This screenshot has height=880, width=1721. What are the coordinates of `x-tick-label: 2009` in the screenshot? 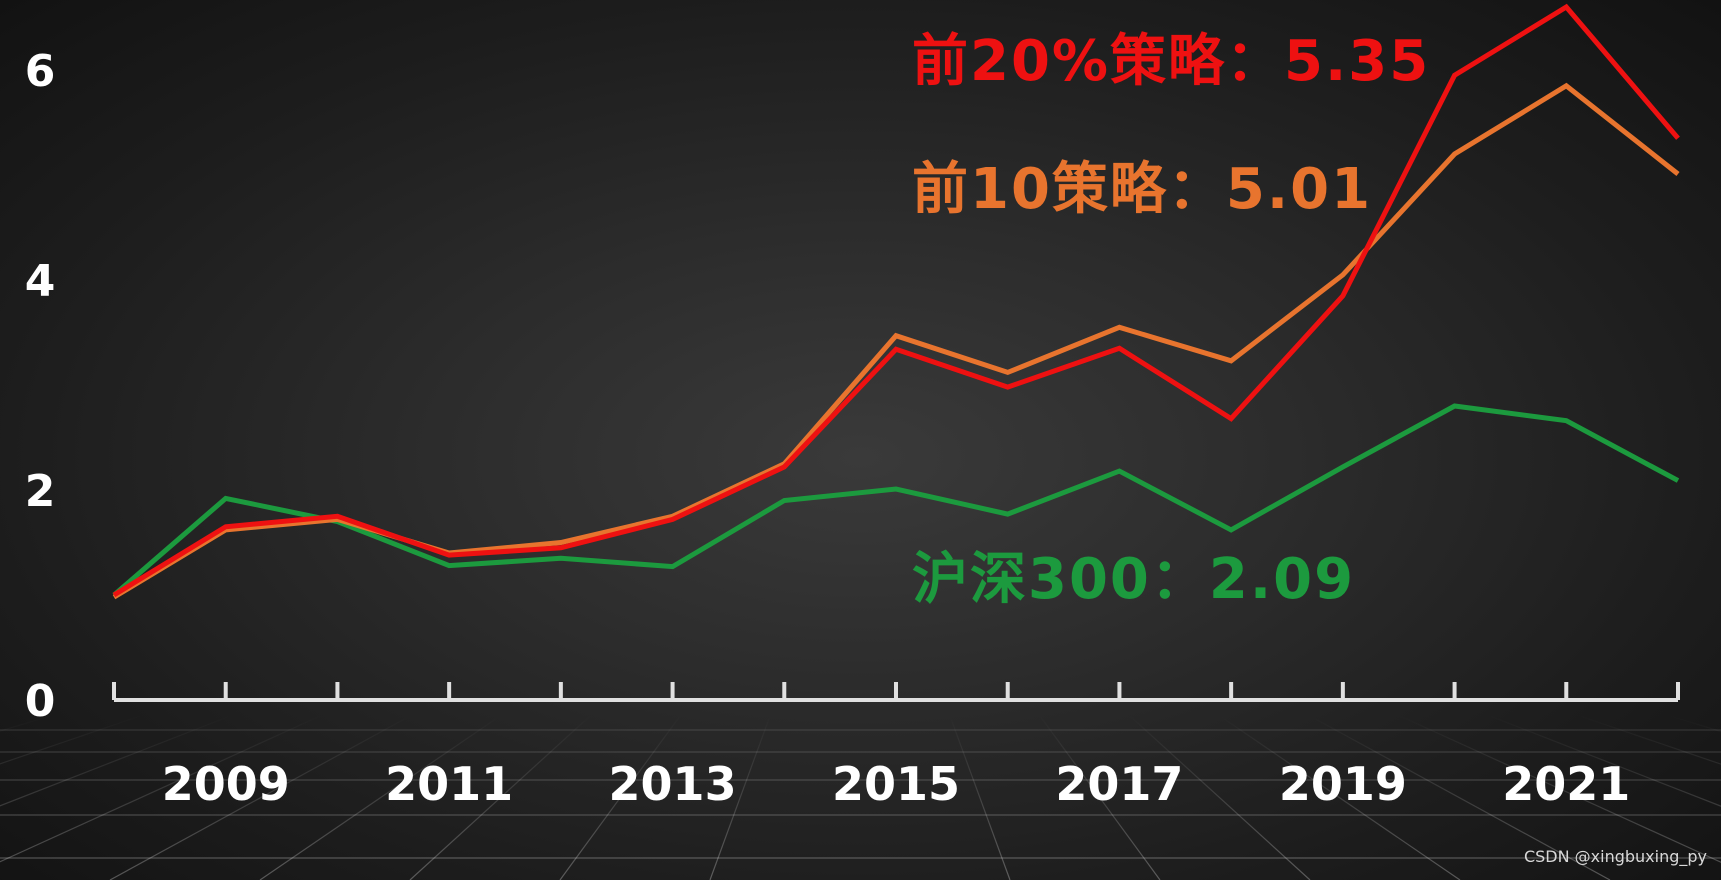 It's located at (226, 784).